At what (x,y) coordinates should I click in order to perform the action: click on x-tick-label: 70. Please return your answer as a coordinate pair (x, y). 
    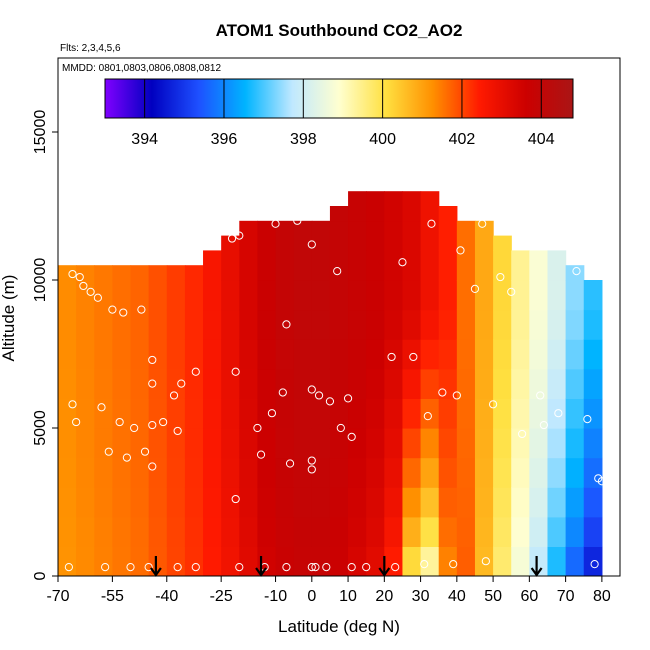
    Looking at the image, I should click on (566, 596).